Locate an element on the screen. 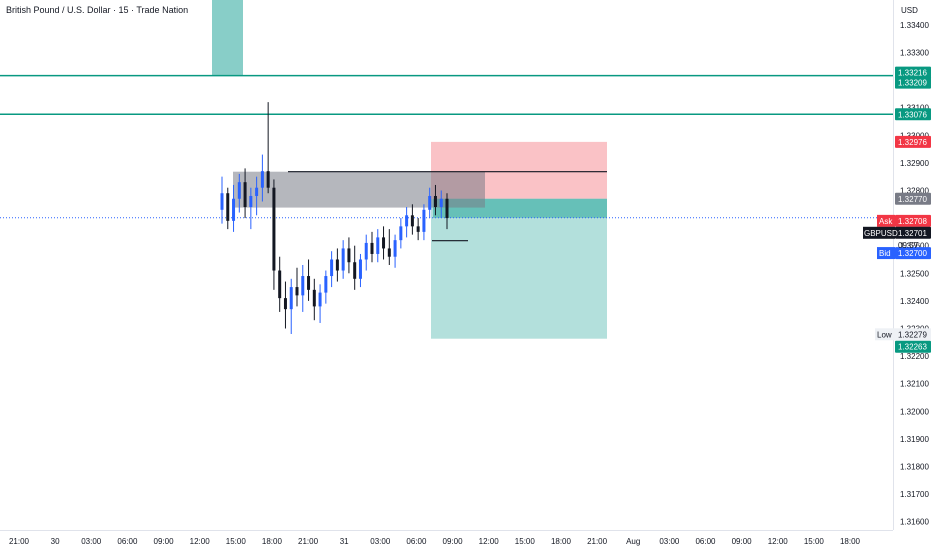 Image resolution: width=932 pixels, height=550 pixels. stop-badge: 1.32976 is located at coordinates (912, 142).